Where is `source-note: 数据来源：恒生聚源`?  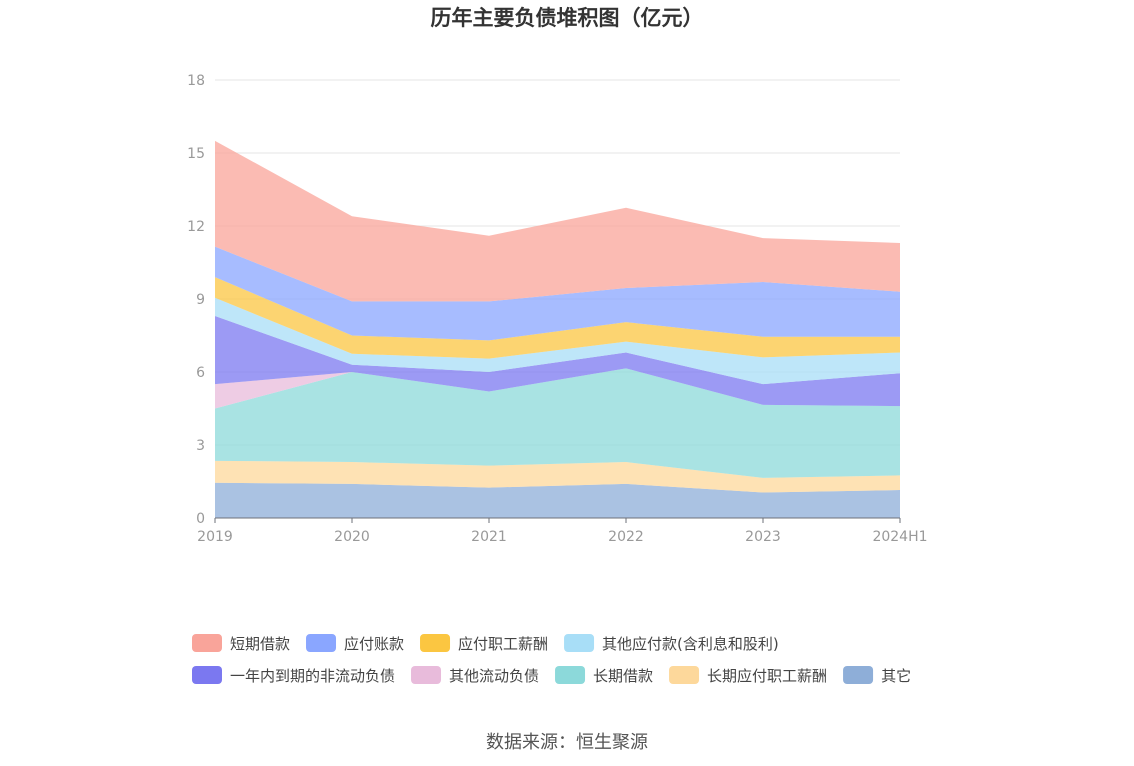 source-note: 数据来源：恒生聚源 is located at coordinates (567, 742).